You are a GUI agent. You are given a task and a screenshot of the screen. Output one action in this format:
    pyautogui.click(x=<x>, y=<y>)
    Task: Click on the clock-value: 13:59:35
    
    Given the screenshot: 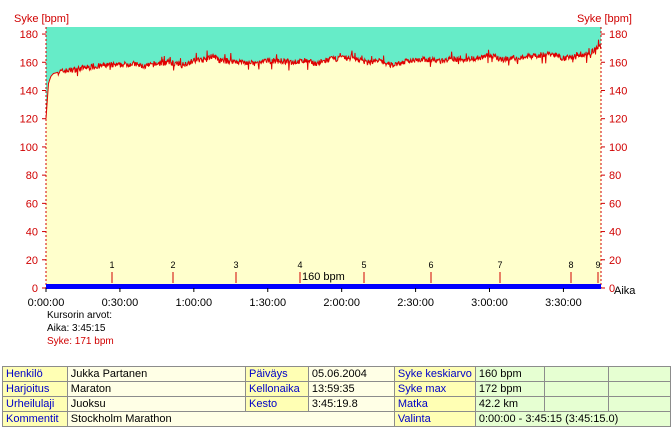 What is the action you would take?
    pyautogui.click(x=351, y=389)
    